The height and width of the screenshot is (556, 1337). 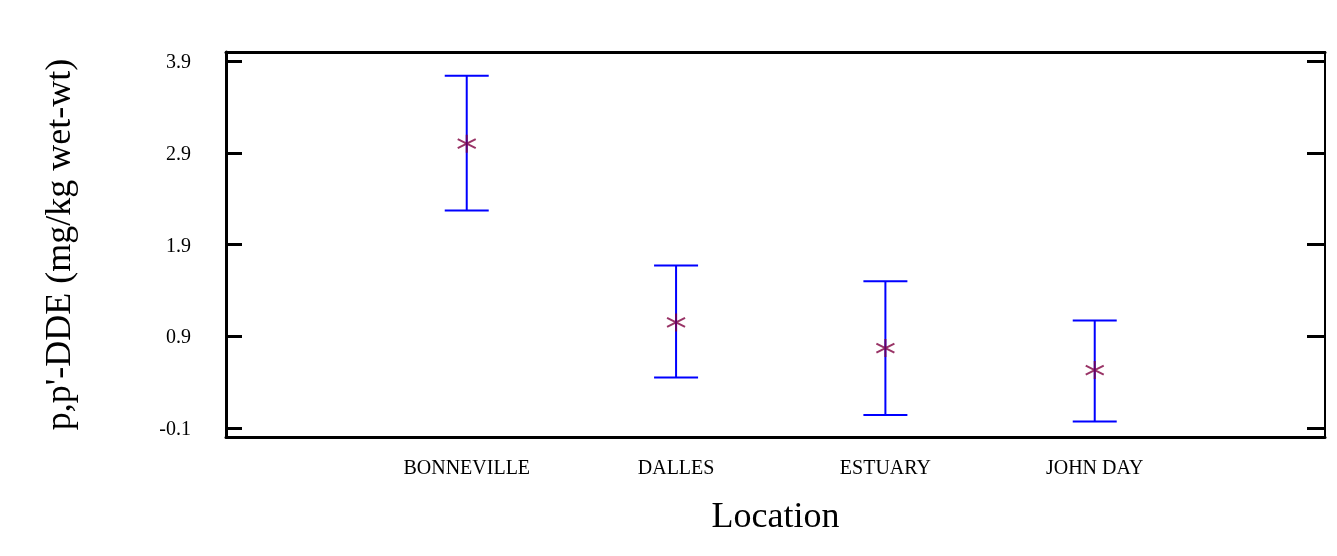 What do you see at coordinates (1094, 467) in the screenshot?
I see `x-tick-label: JOHN DAY` at bounding box center [1094, 467].